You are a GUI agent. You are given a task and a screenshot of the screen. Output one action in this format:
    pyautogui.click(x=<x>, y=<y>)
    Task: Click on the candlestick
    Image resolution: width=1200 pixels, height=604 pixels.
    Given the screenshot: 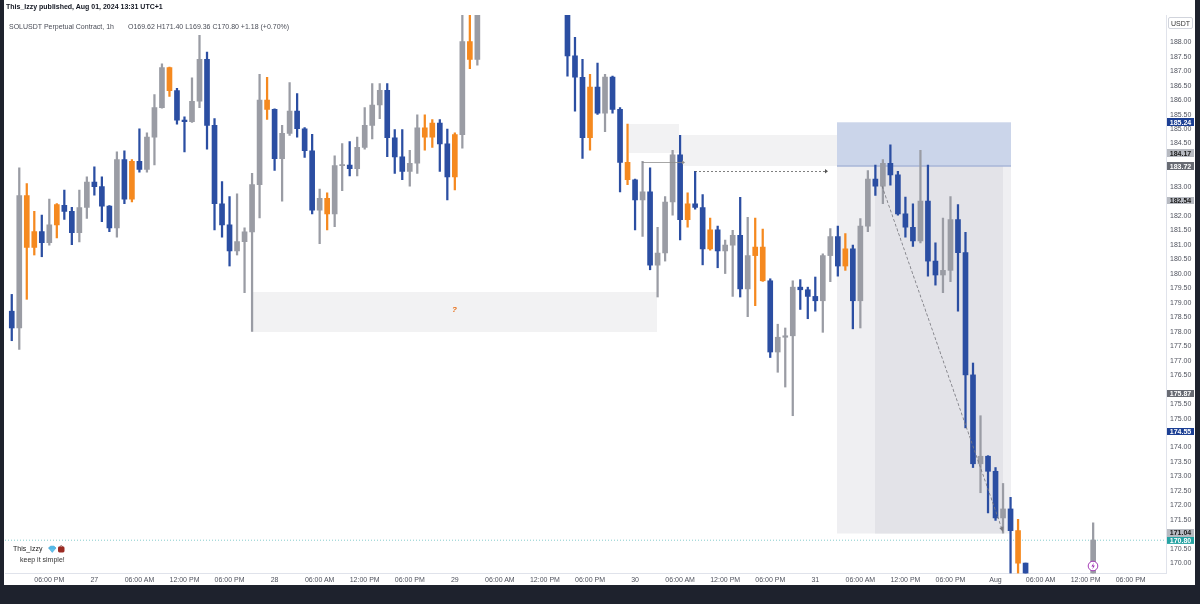 What is the action you would take?
    pyautogui.click(x=139, y=150)
    